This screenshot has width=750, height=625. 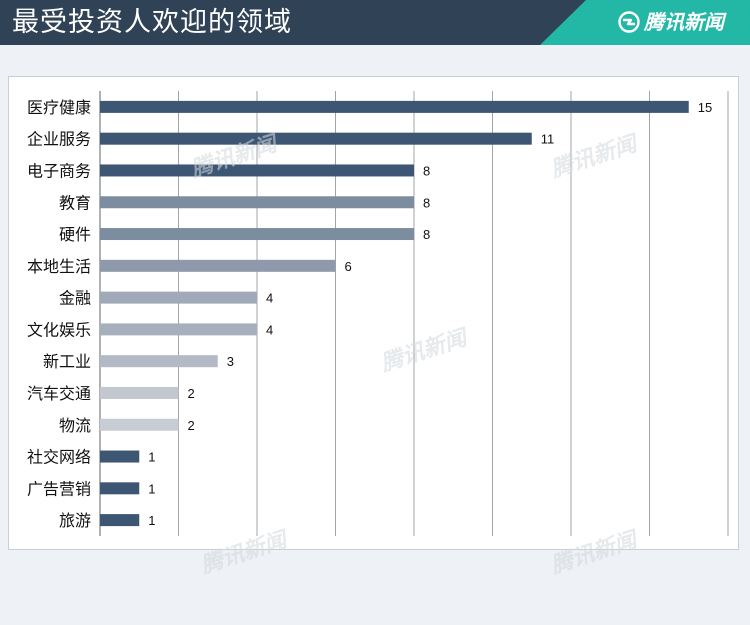 What do you see at coordinates (684, 22) in the screenshot?
I see `brand-name: 腾讯新闻` at bounding box center [684, 22].